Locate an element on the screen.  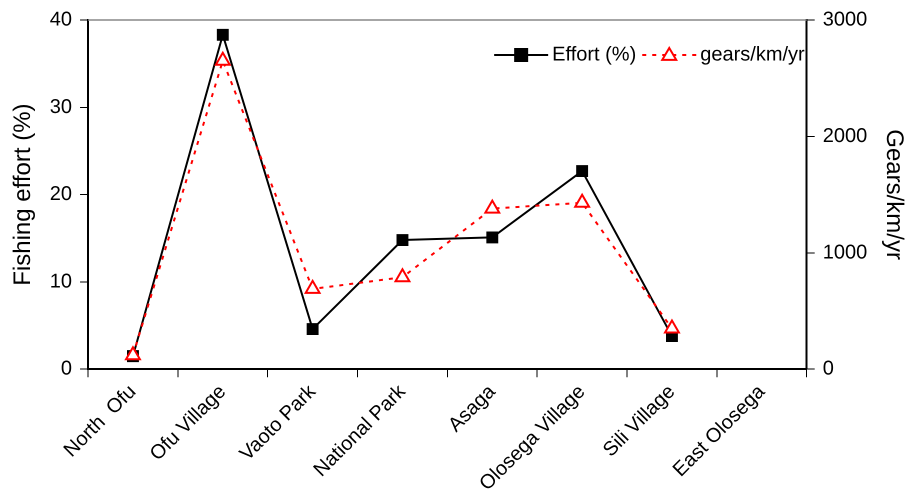
y-tick-label: 30 is located at coordinates (61, 107).